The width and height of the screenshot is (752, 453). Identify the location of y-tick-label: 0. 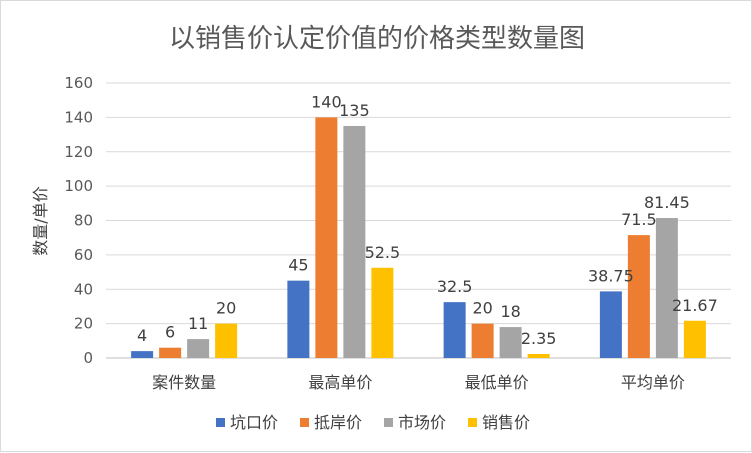
(88, 358).